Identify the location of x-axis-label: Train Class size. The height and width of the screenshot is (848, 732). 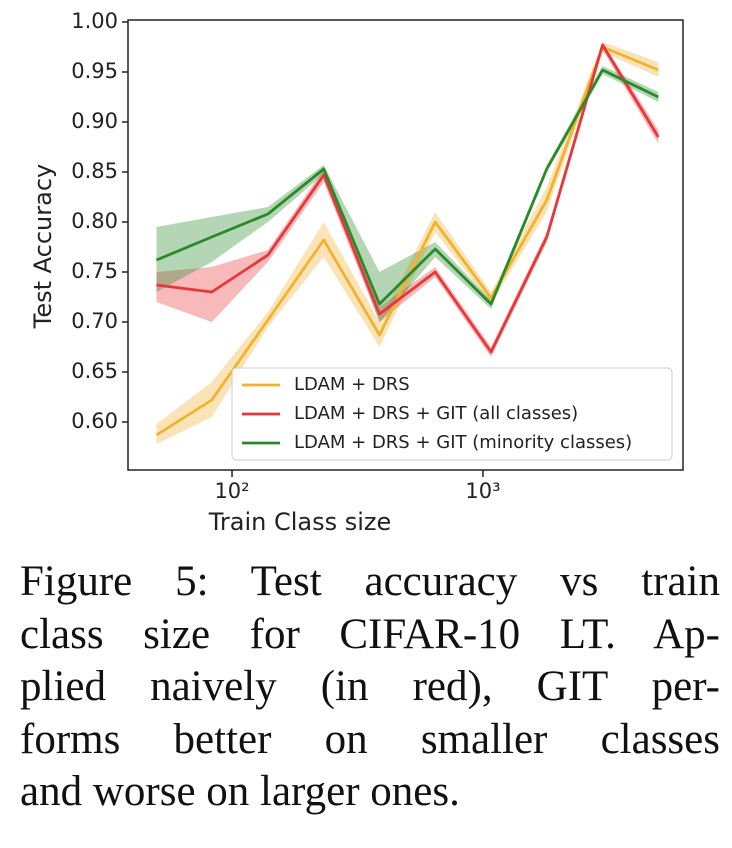
(300, 522).